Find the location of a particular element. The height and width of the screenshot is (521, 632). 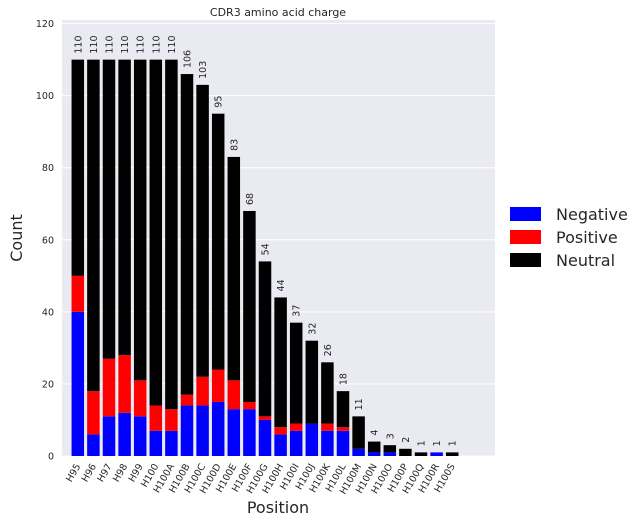

legend-label-positive: Positive is located at coordinates (587, 237).